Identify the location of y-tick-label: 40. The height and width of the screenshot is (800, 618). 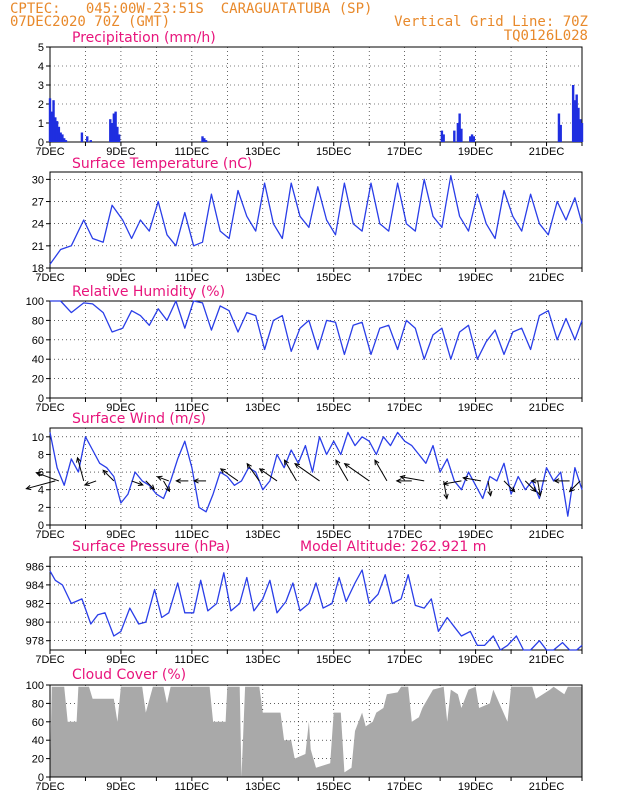
(38, 741).